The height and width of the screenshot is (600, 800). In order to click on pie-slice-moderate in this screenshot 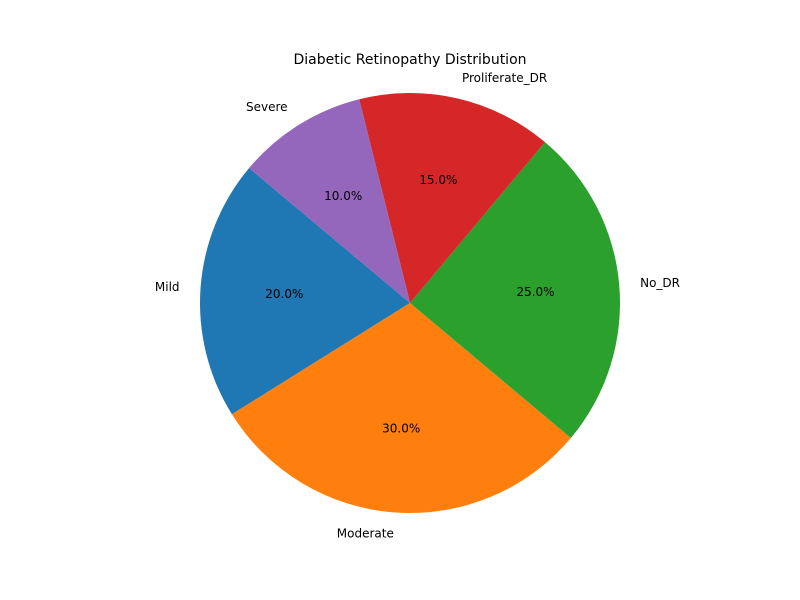, I will do `click(401, 408)`.